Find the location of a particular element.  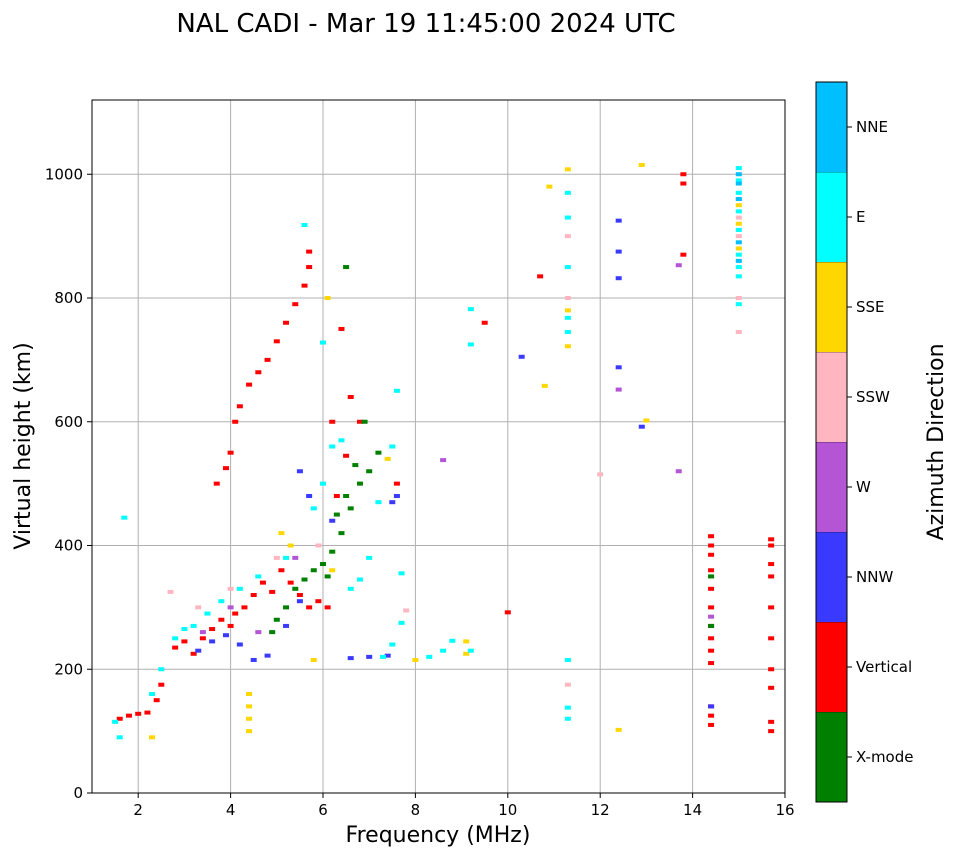

colorbar-tick-label: SSE is located at coordinates (870, 307).